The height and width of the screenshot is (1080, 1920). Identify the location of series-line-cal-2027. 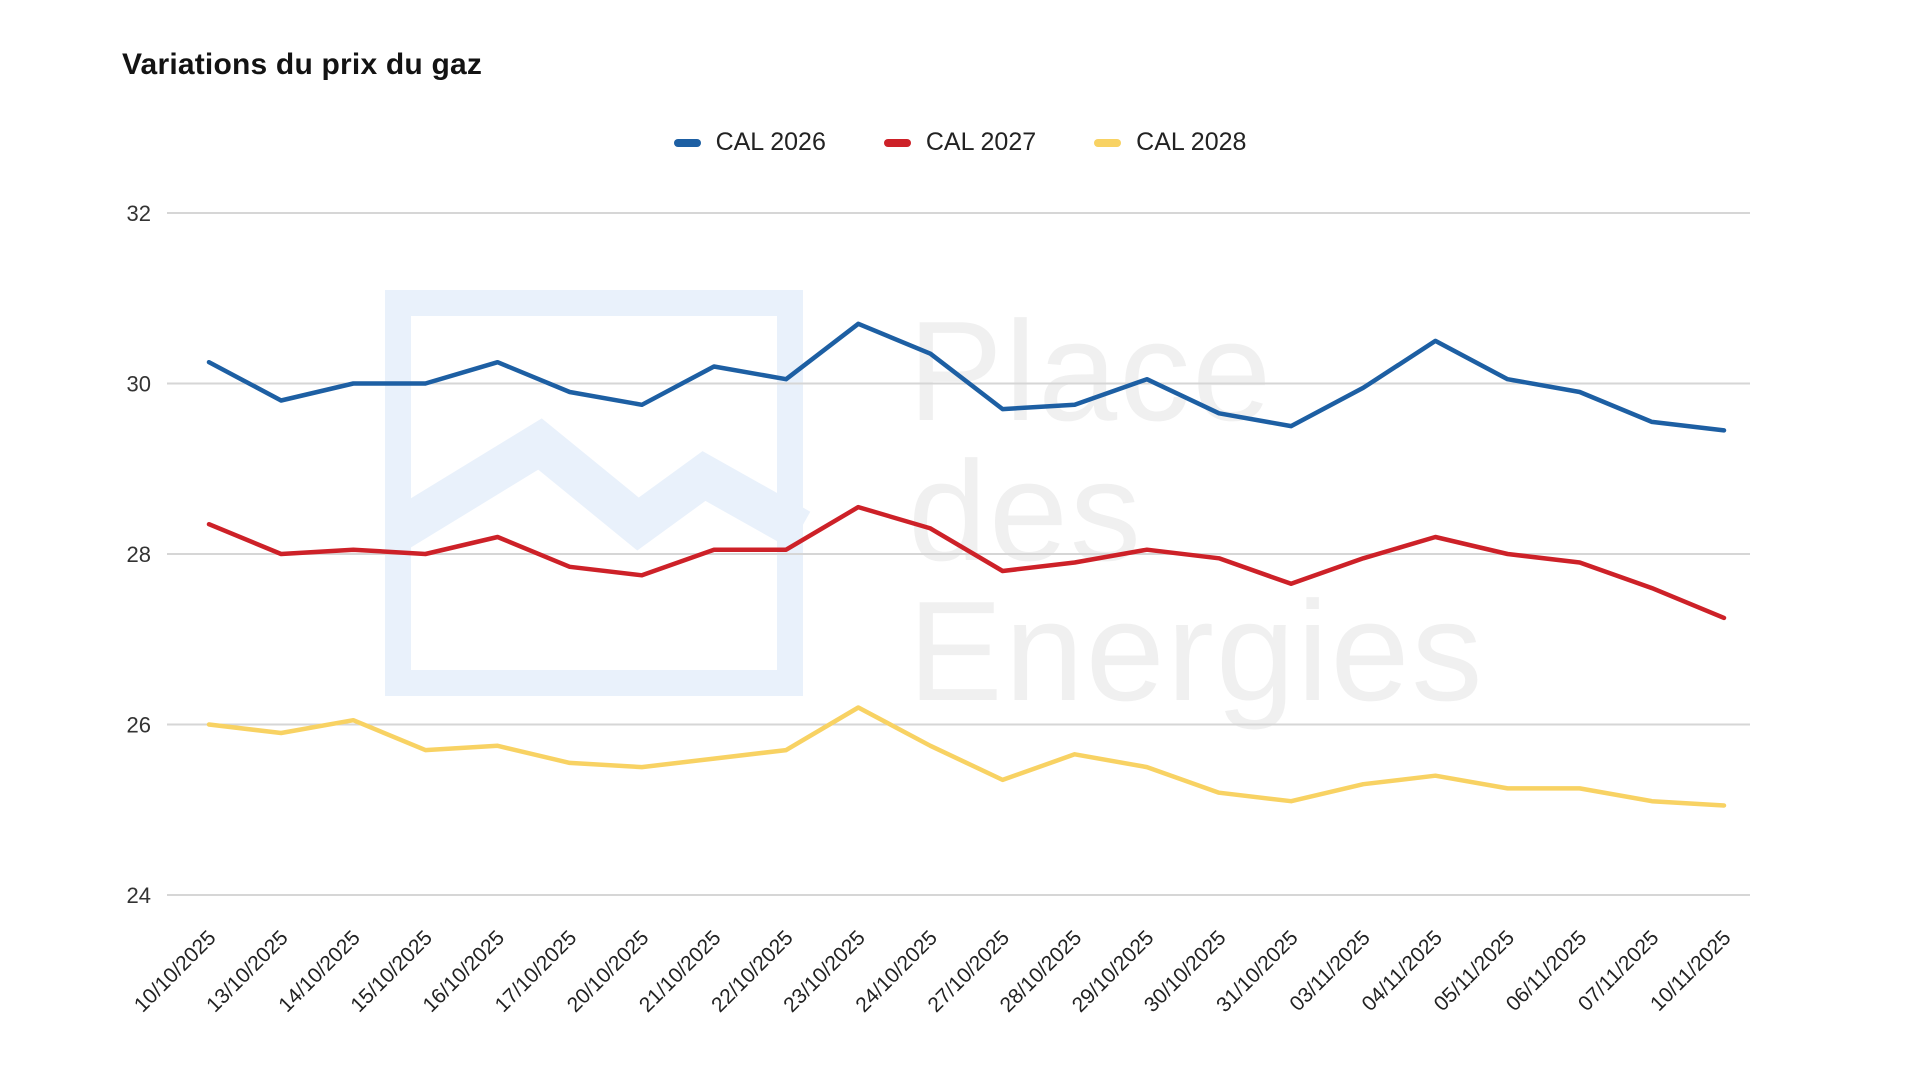
(966, 562).